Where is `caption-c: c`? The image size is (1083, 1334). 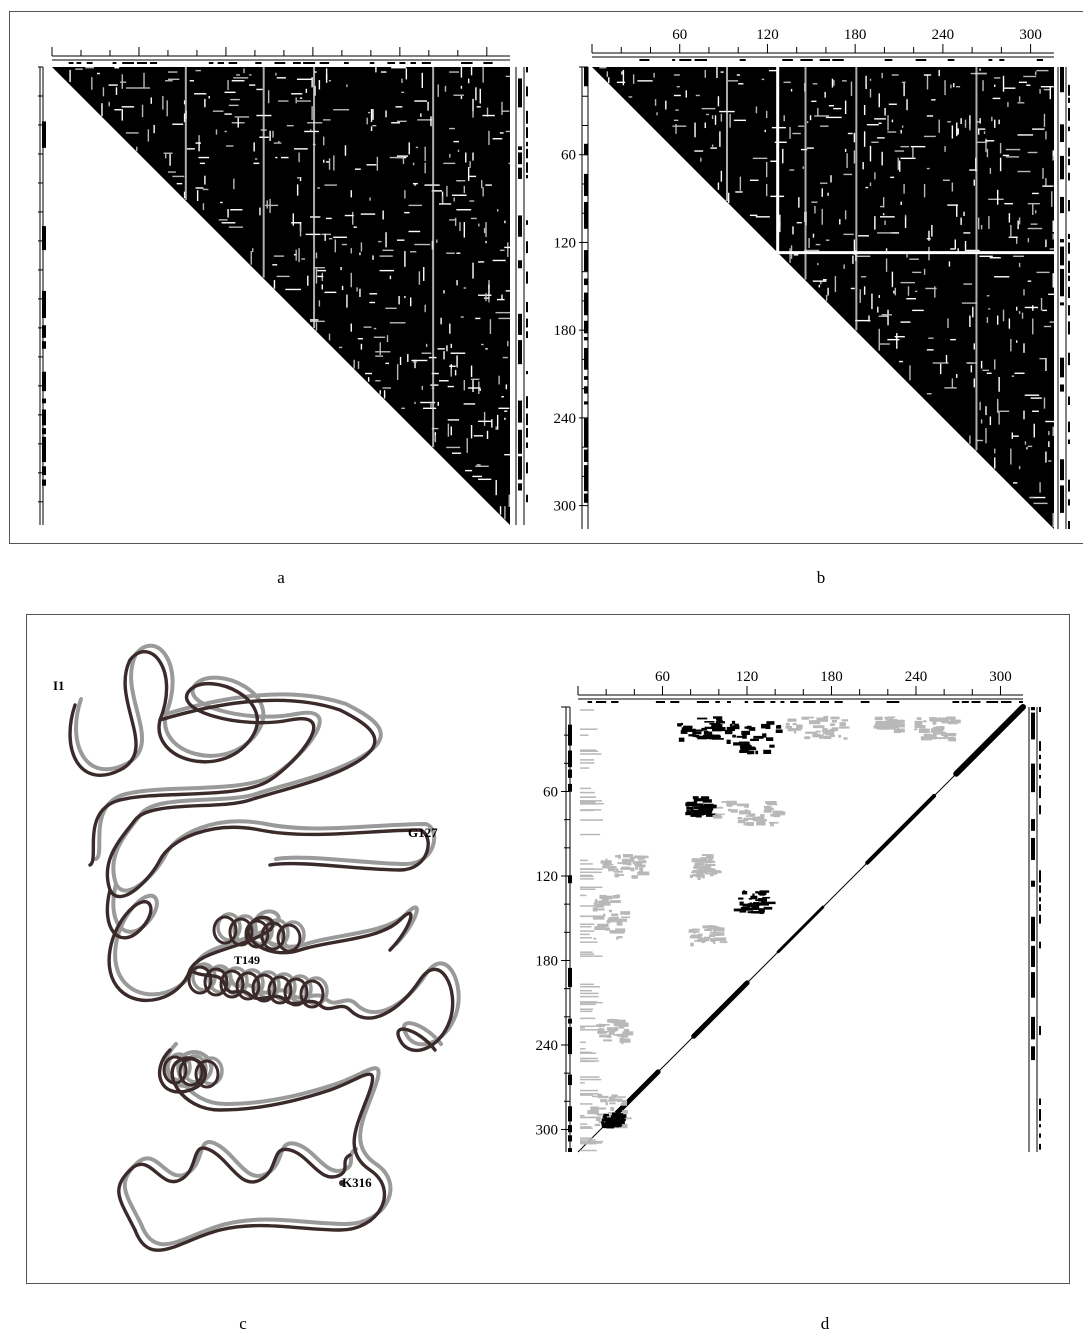
caption-c: c is located at coordinates (243, 1323).